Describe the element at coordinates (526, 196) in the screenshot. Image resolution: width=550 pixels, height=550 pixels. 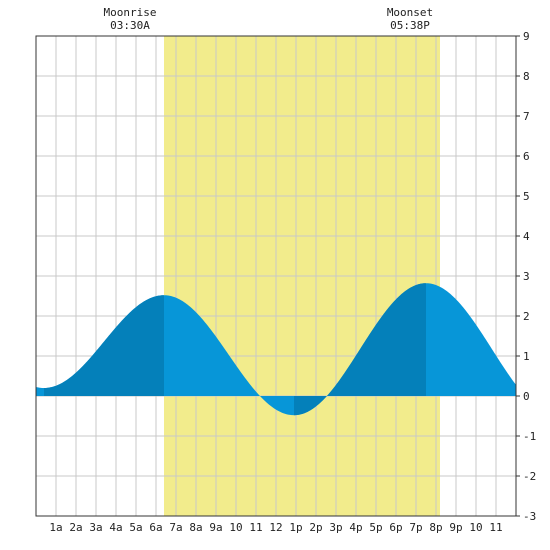
I see `y-tick-label: 5` at that location.